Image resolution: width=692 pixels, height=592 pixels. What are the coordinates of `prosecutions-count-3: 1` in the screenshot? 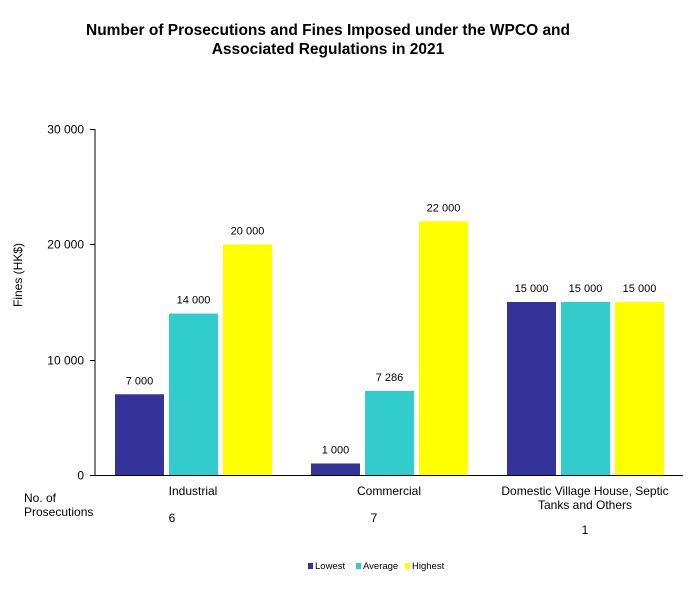 It's located at (585, 530).